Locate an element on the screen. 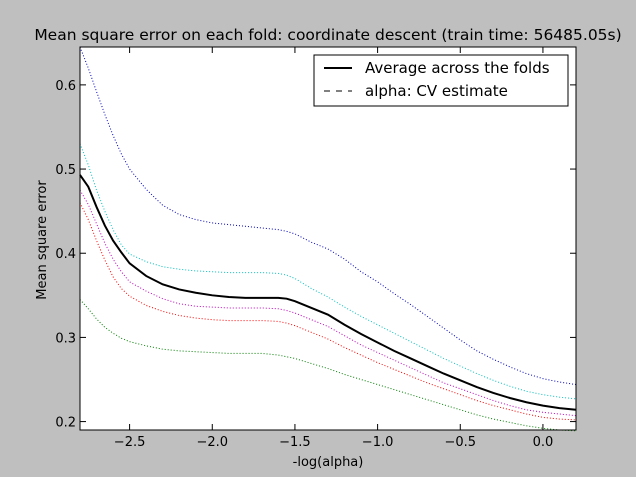 Image resolution: width=636 pixels, height=477 pixels. x-axis-label: -log(alpha) is located at coordinates (328, 462).